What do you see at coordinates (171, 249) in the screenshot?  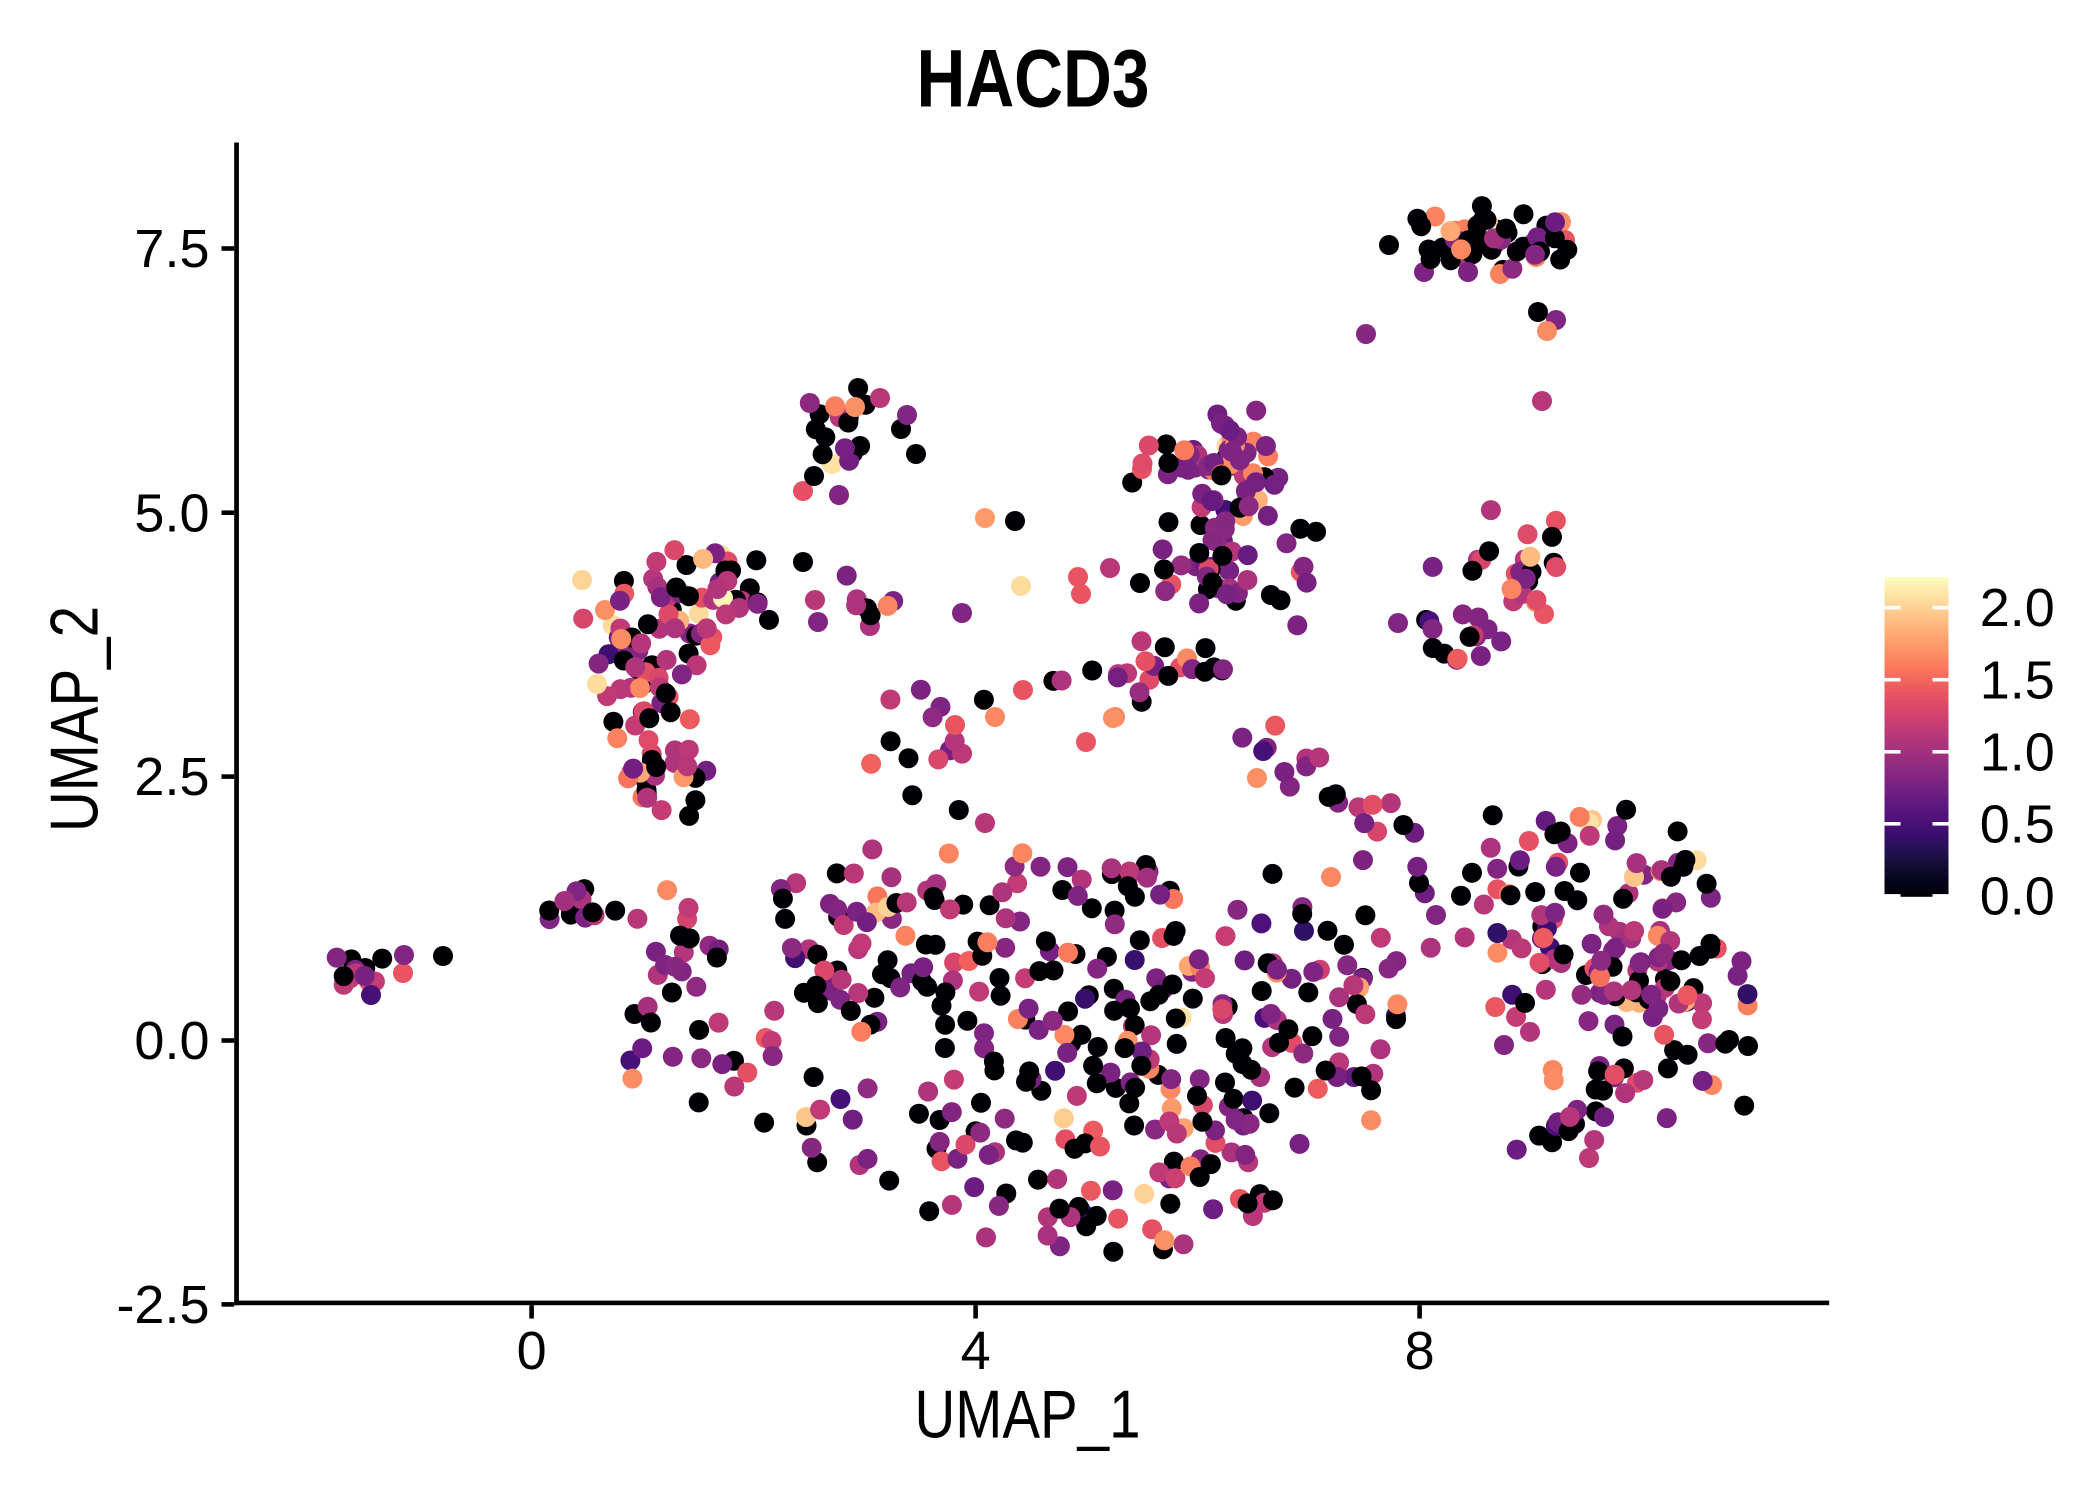 I see `svg-text: 7.5` at bounding box center [171, 249].